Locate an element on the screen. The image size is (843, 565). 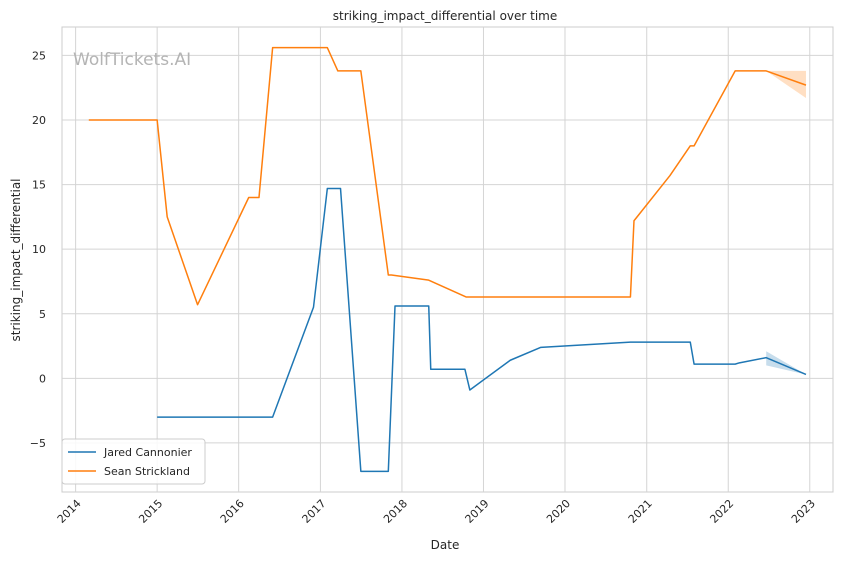
ci-band-jared-cannonier is located at coordinates (786, 363).